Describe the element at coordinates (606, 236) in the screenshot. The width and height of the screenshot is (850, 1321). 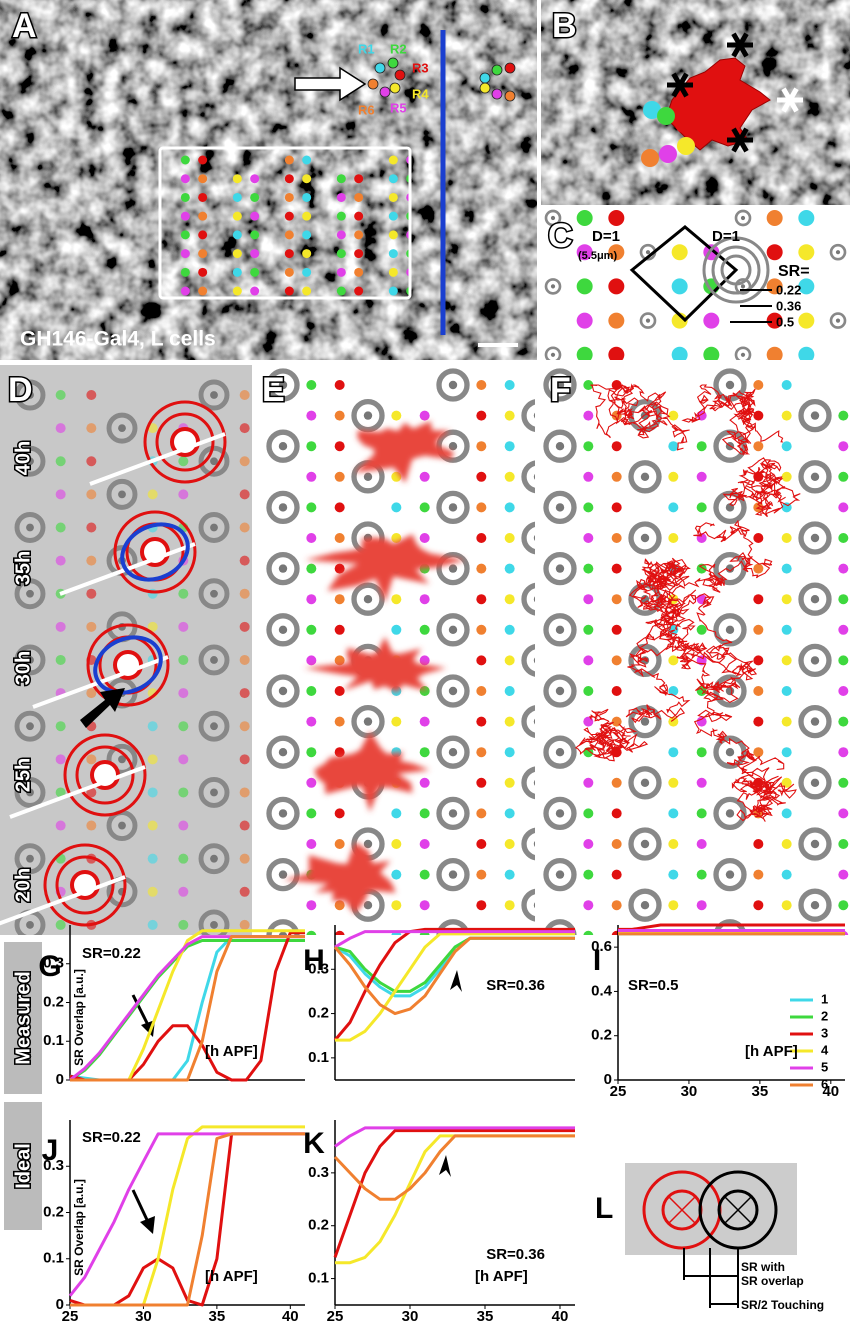
I see `distance-label: D=1` at that location.